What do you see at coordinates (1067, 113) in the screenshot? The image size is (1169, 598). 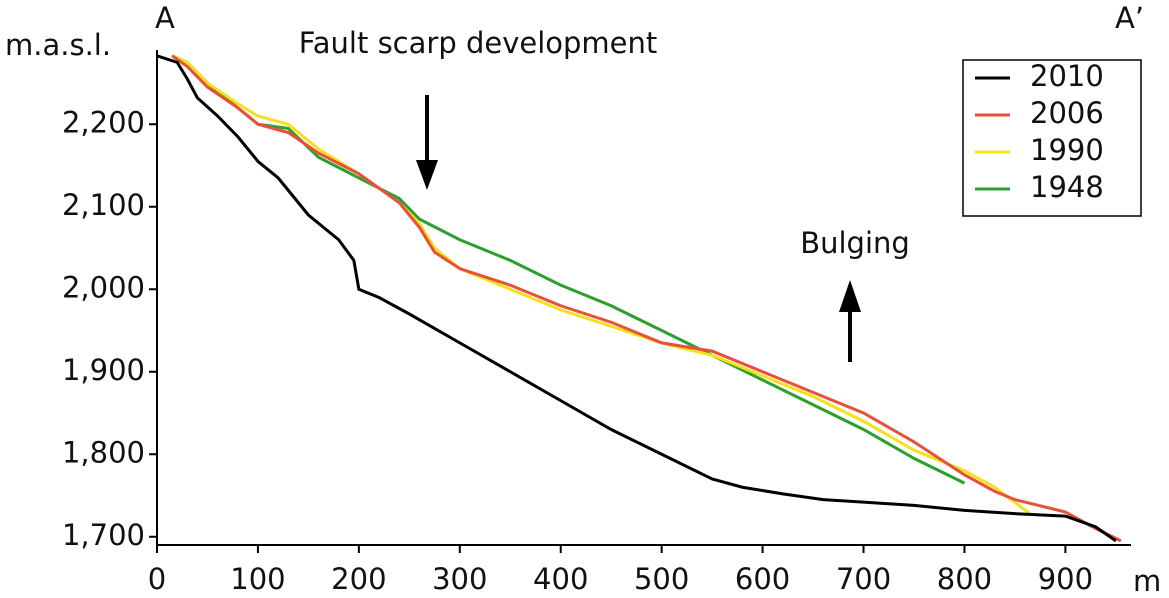 I see `legend-label: 2006` at bounding box center [1067, 113].